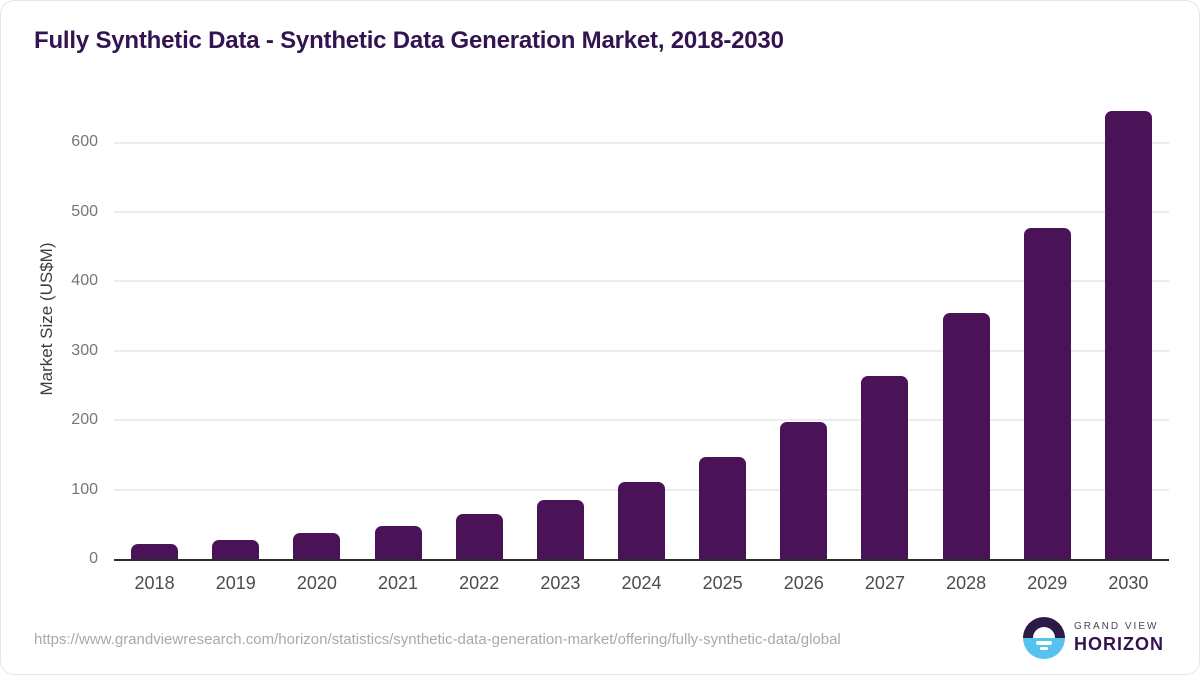 The height and width of the screenshot is (675, 1200). I want to click on y-axis-title: Market Size (US$M), so click(46, 319).